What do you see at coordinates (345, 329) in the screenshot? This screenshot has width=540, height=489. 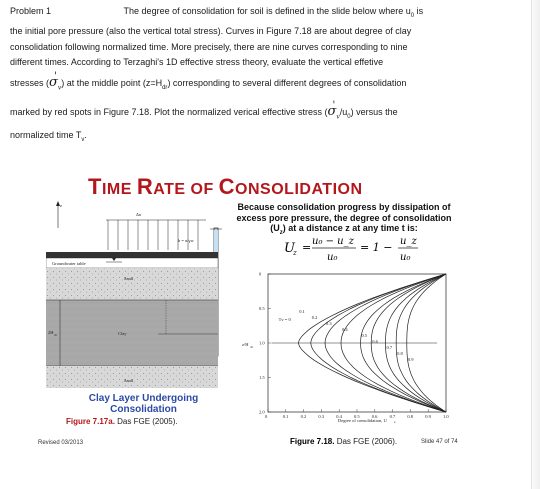 I see `isochrone-label: 0.4` at bounding box center [345, 329].